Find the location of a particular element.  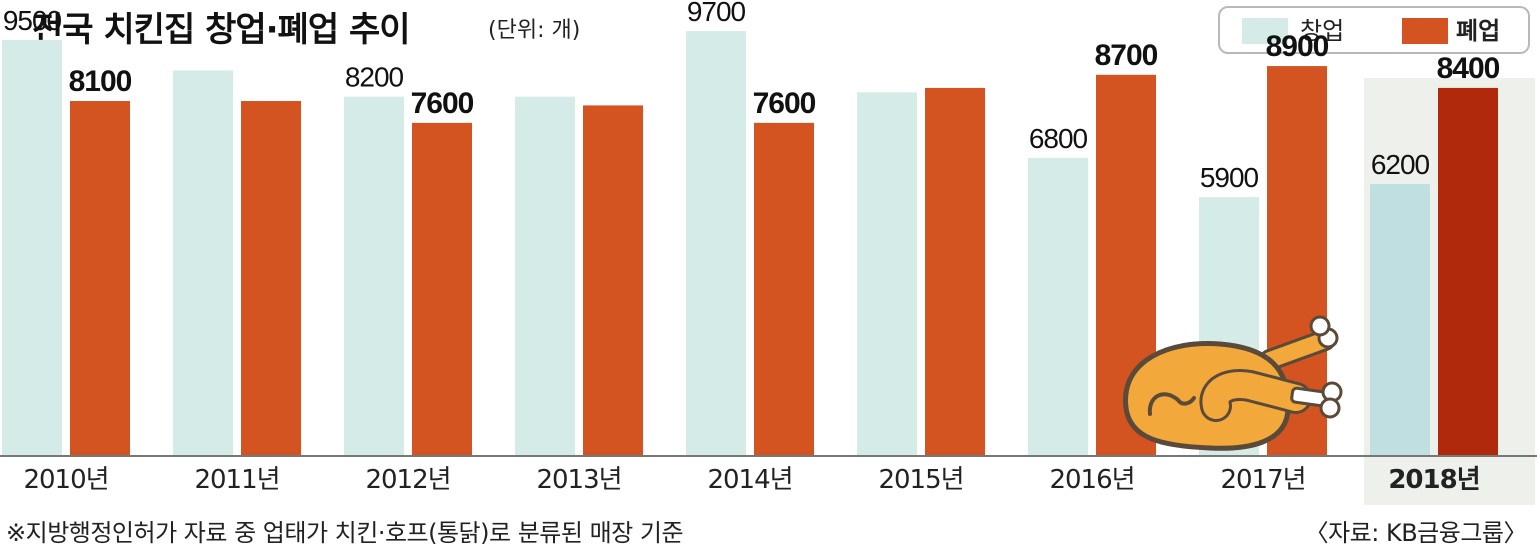

data-label-close-2012: 7600 is located at coordinates (442, 103).